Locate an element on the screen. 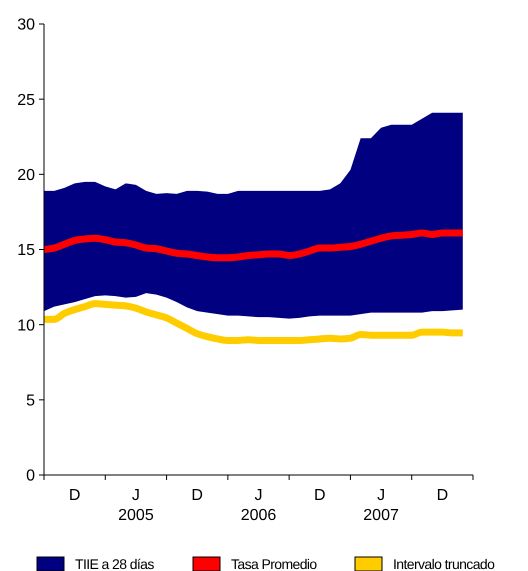 Image resolution: width=528 pixels, height=571 pixels. y-tick-label: 5 is located at coordinates (31, 401).